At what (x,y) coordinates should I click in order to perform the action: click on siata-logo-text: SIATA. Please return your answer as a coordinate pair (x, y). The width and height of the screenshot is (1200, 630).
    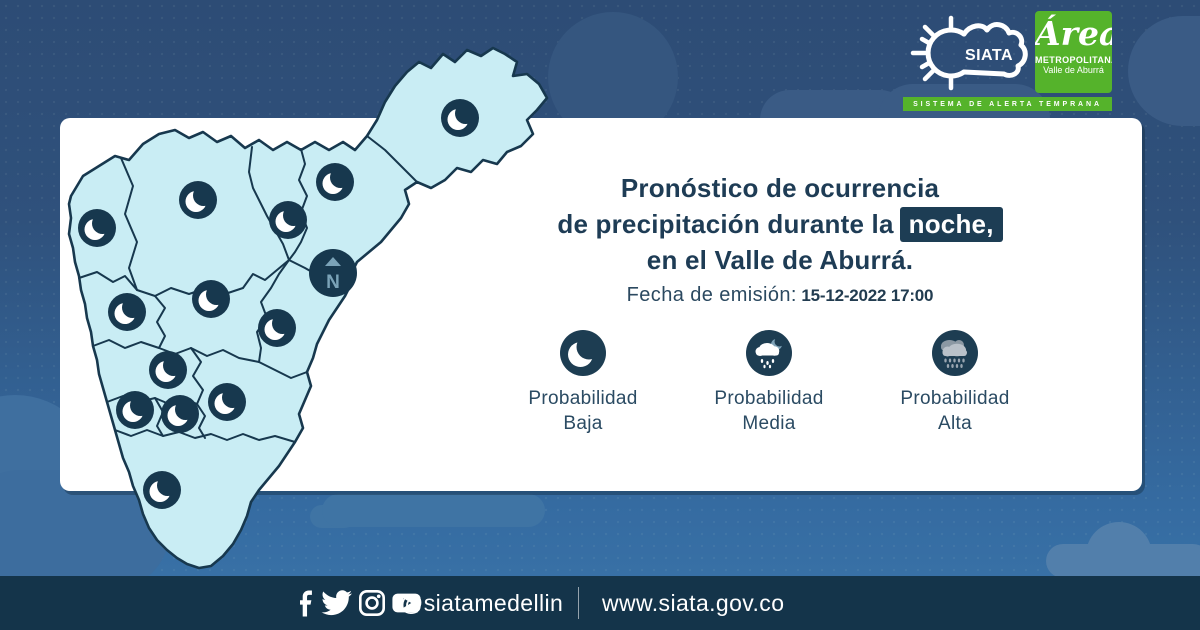
    Looking at the image, I should click on (989, 55).